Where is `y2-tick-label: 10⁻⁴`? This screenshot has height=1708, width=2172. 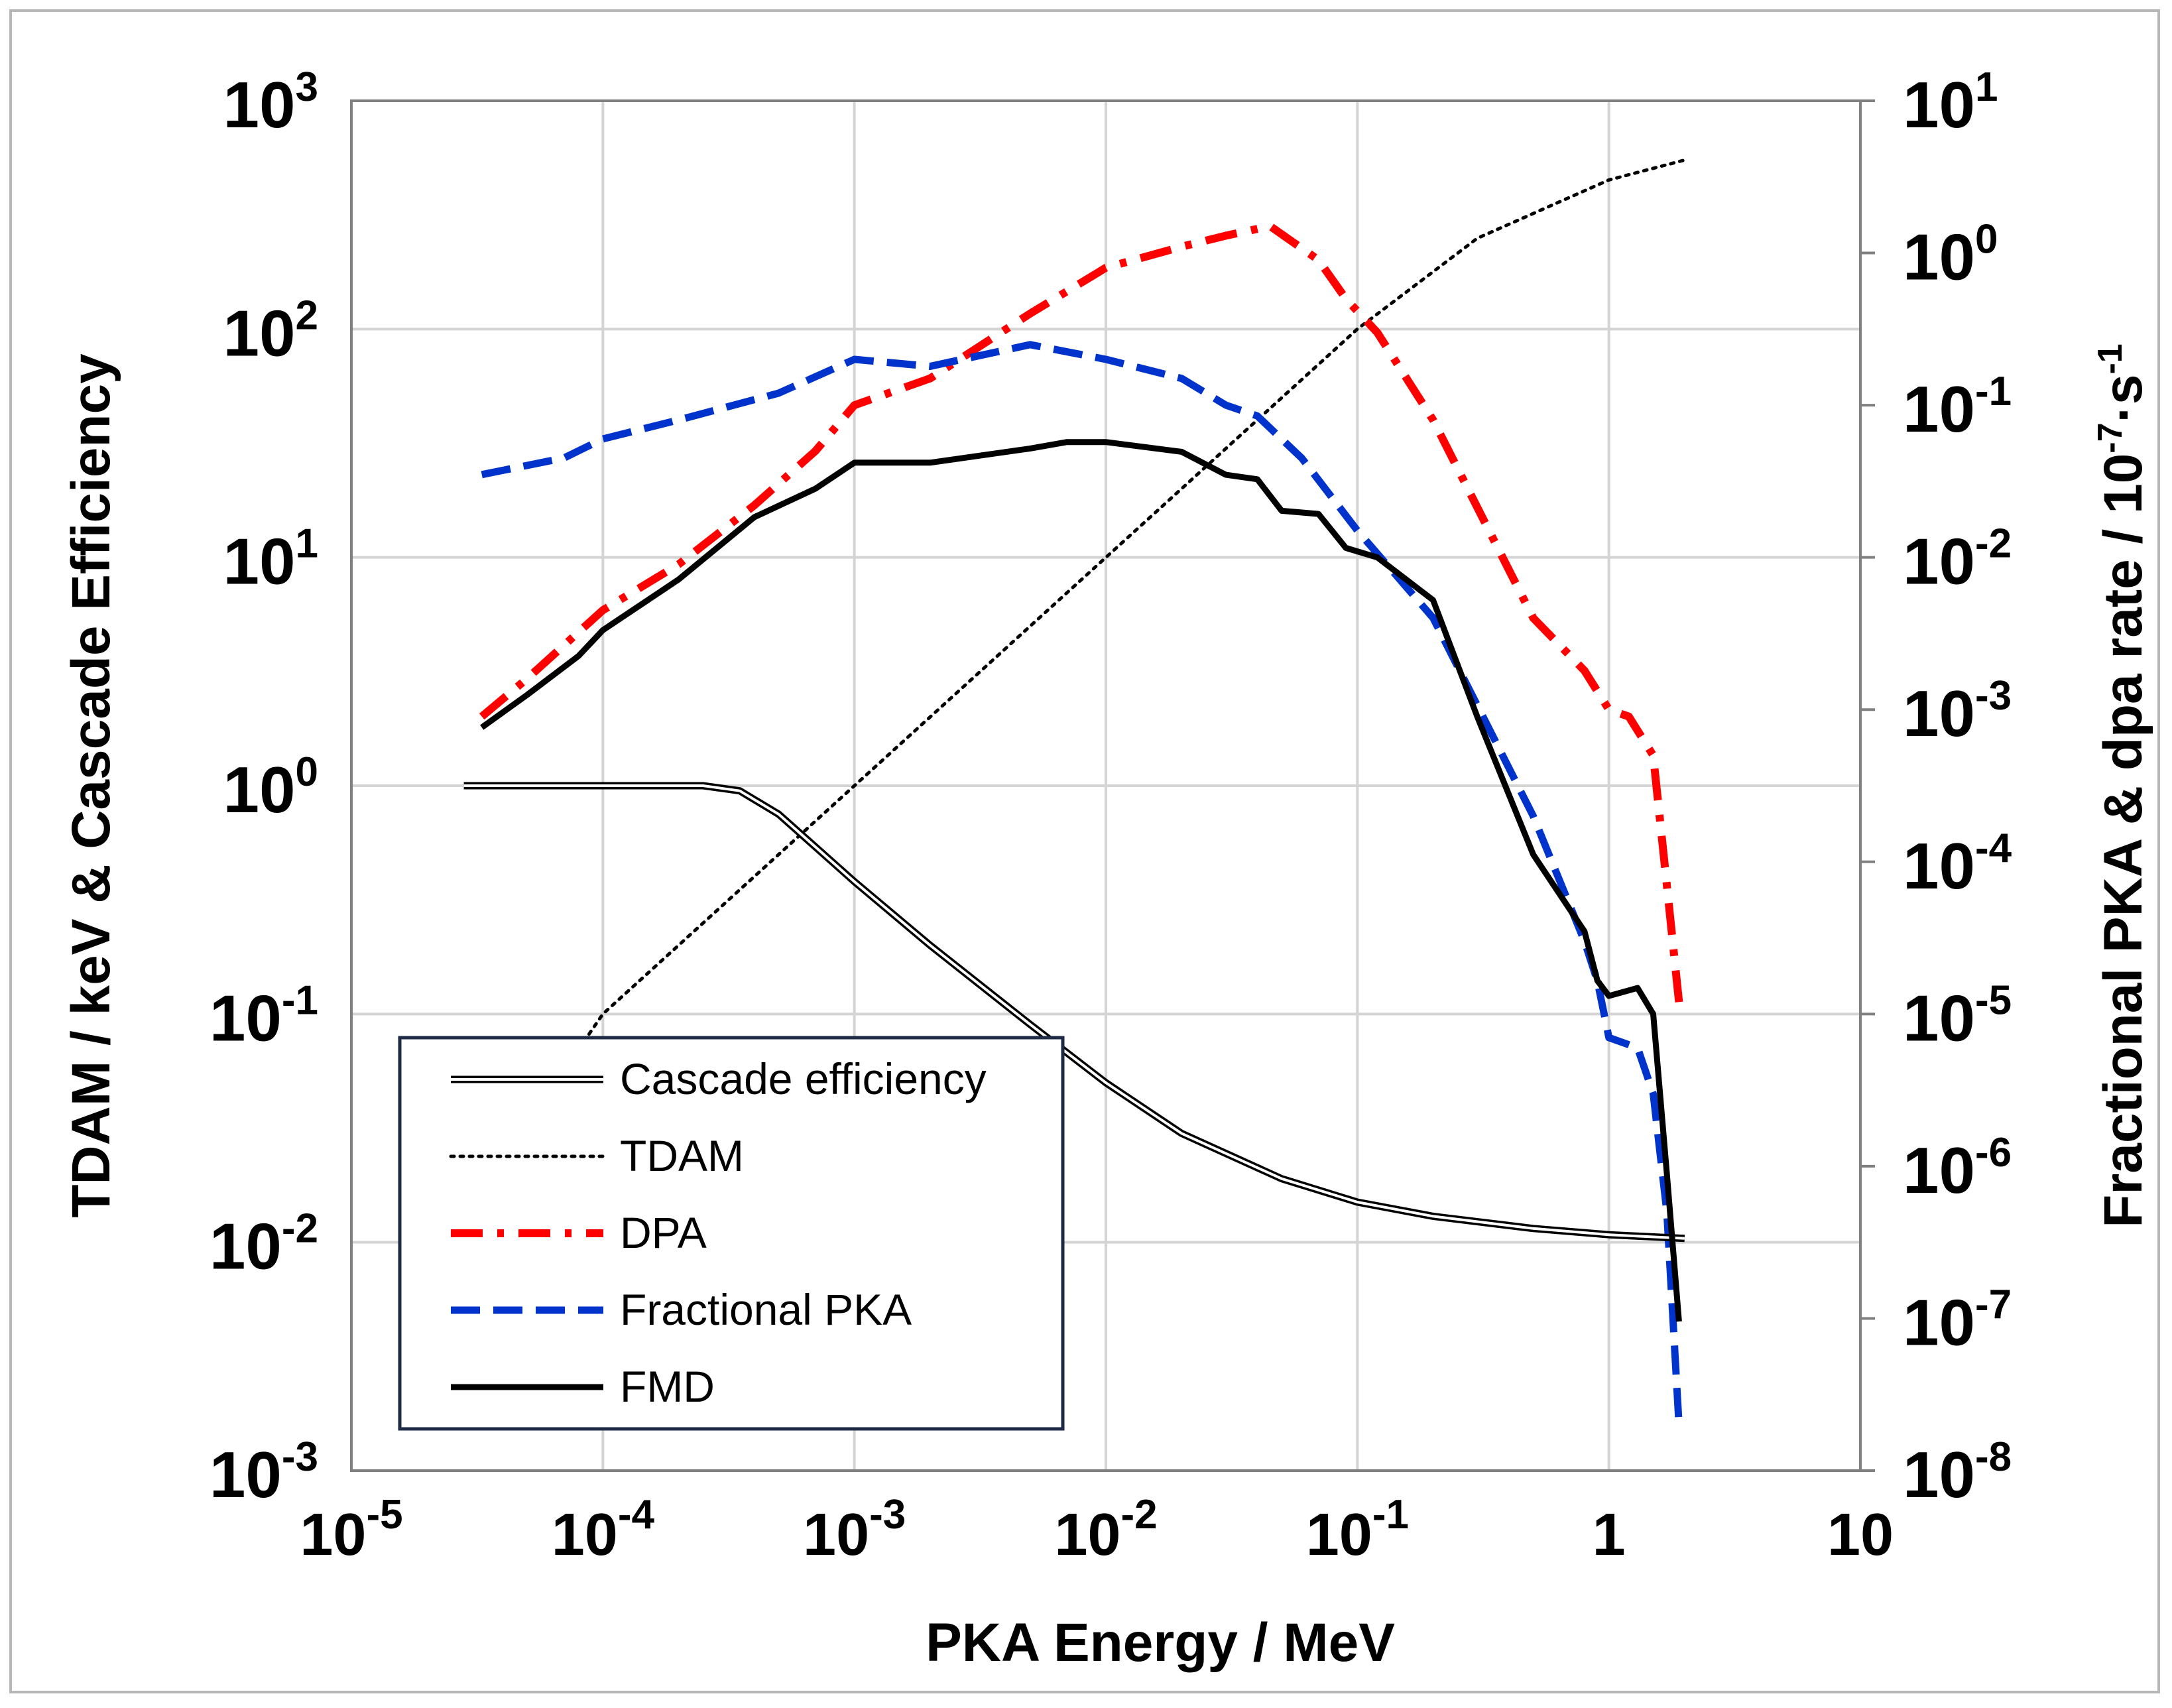
y2-tick-label: 10⁻⁴ is located at coordinates (1957, 863).